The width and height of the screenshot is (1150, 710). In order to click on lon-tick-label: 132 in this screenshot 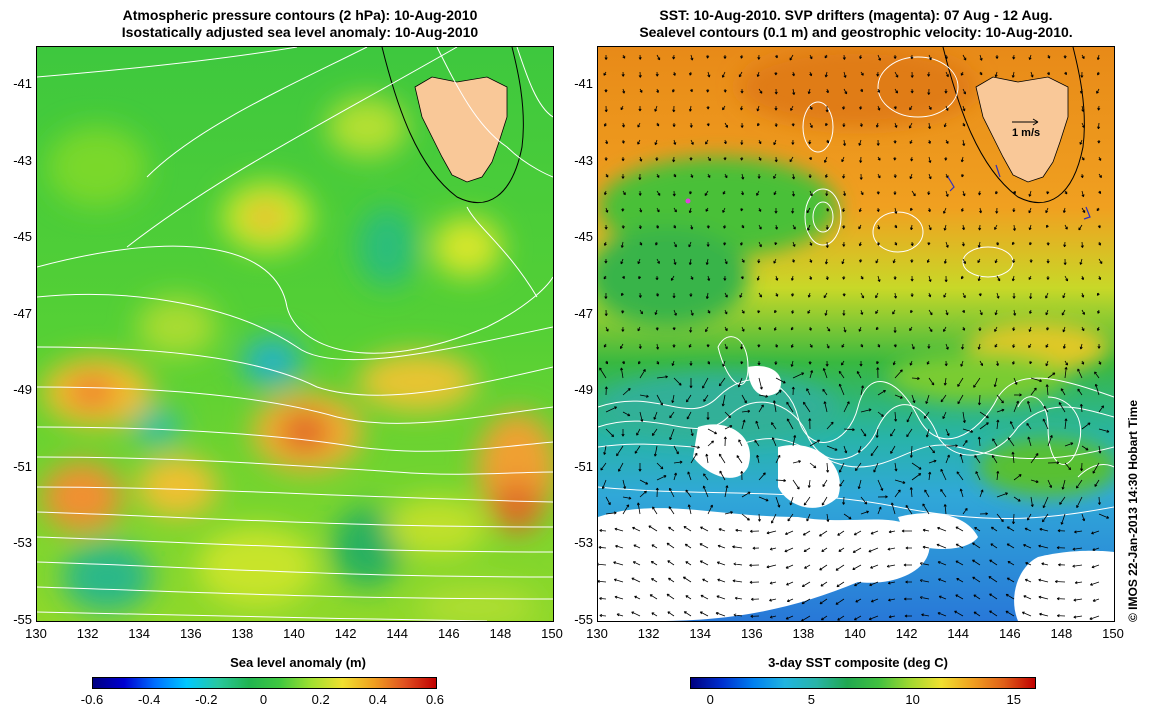, I will do `click(87, 633)`.